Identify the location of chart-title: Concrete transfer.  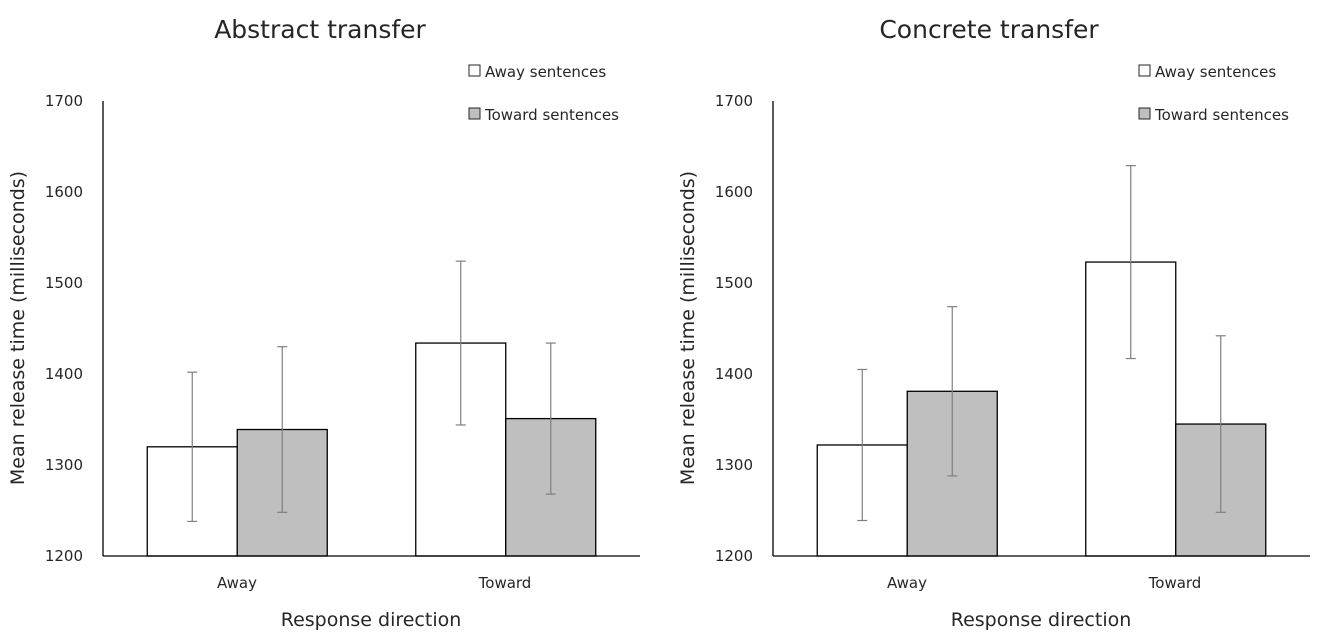
(989, 29).